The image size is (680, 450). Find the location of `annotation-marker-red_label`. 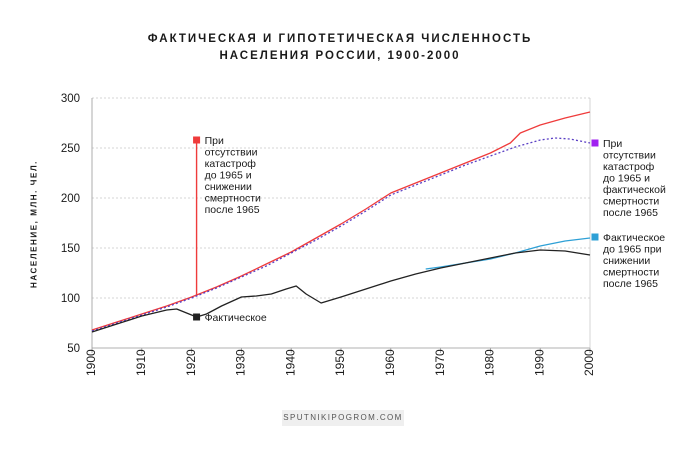

annotation-marker-red_label is located at coordinates (197, 140).